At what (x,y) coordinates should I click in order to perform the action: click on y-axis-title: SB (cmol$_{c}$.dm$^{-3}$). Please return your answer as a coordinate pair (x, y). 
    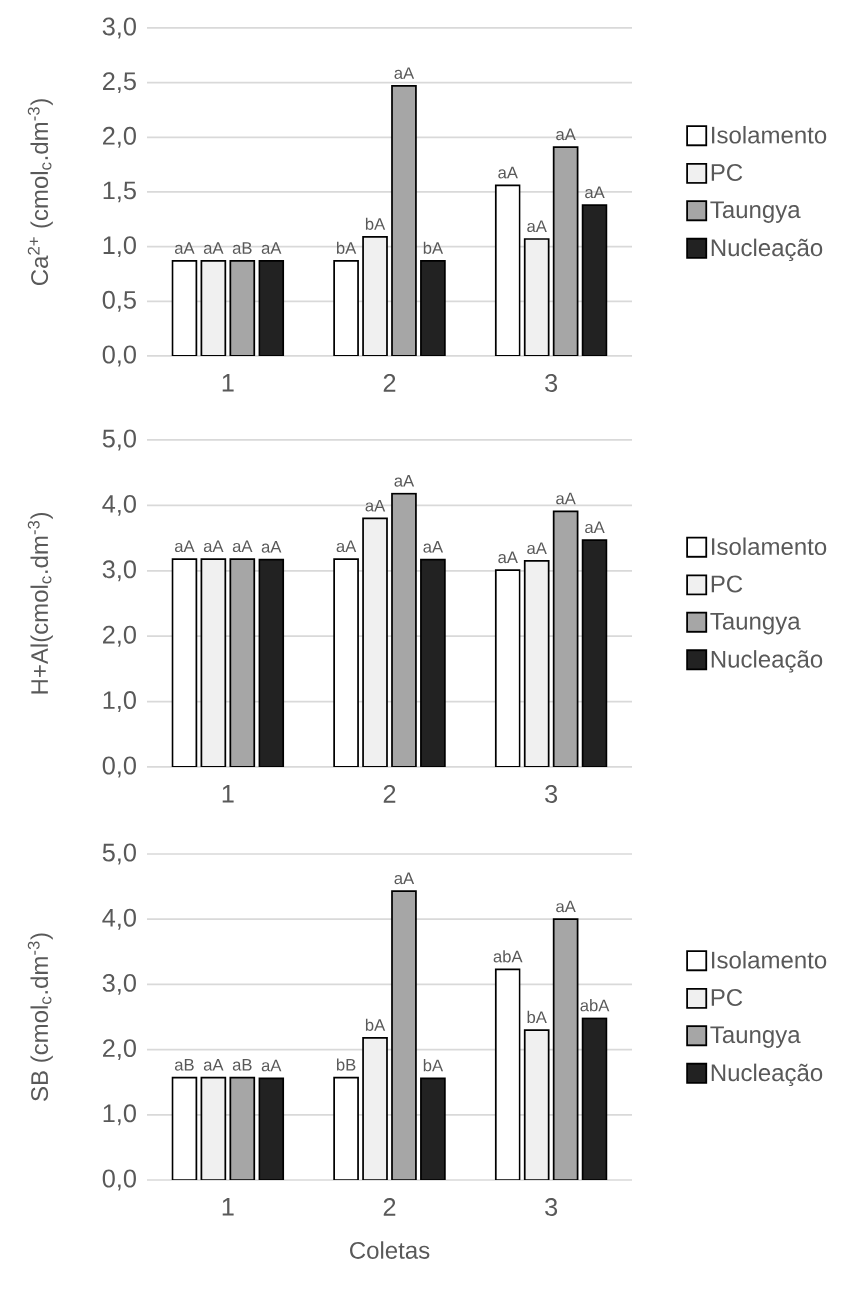
    Looking at the image, I should click on (40, 1017).